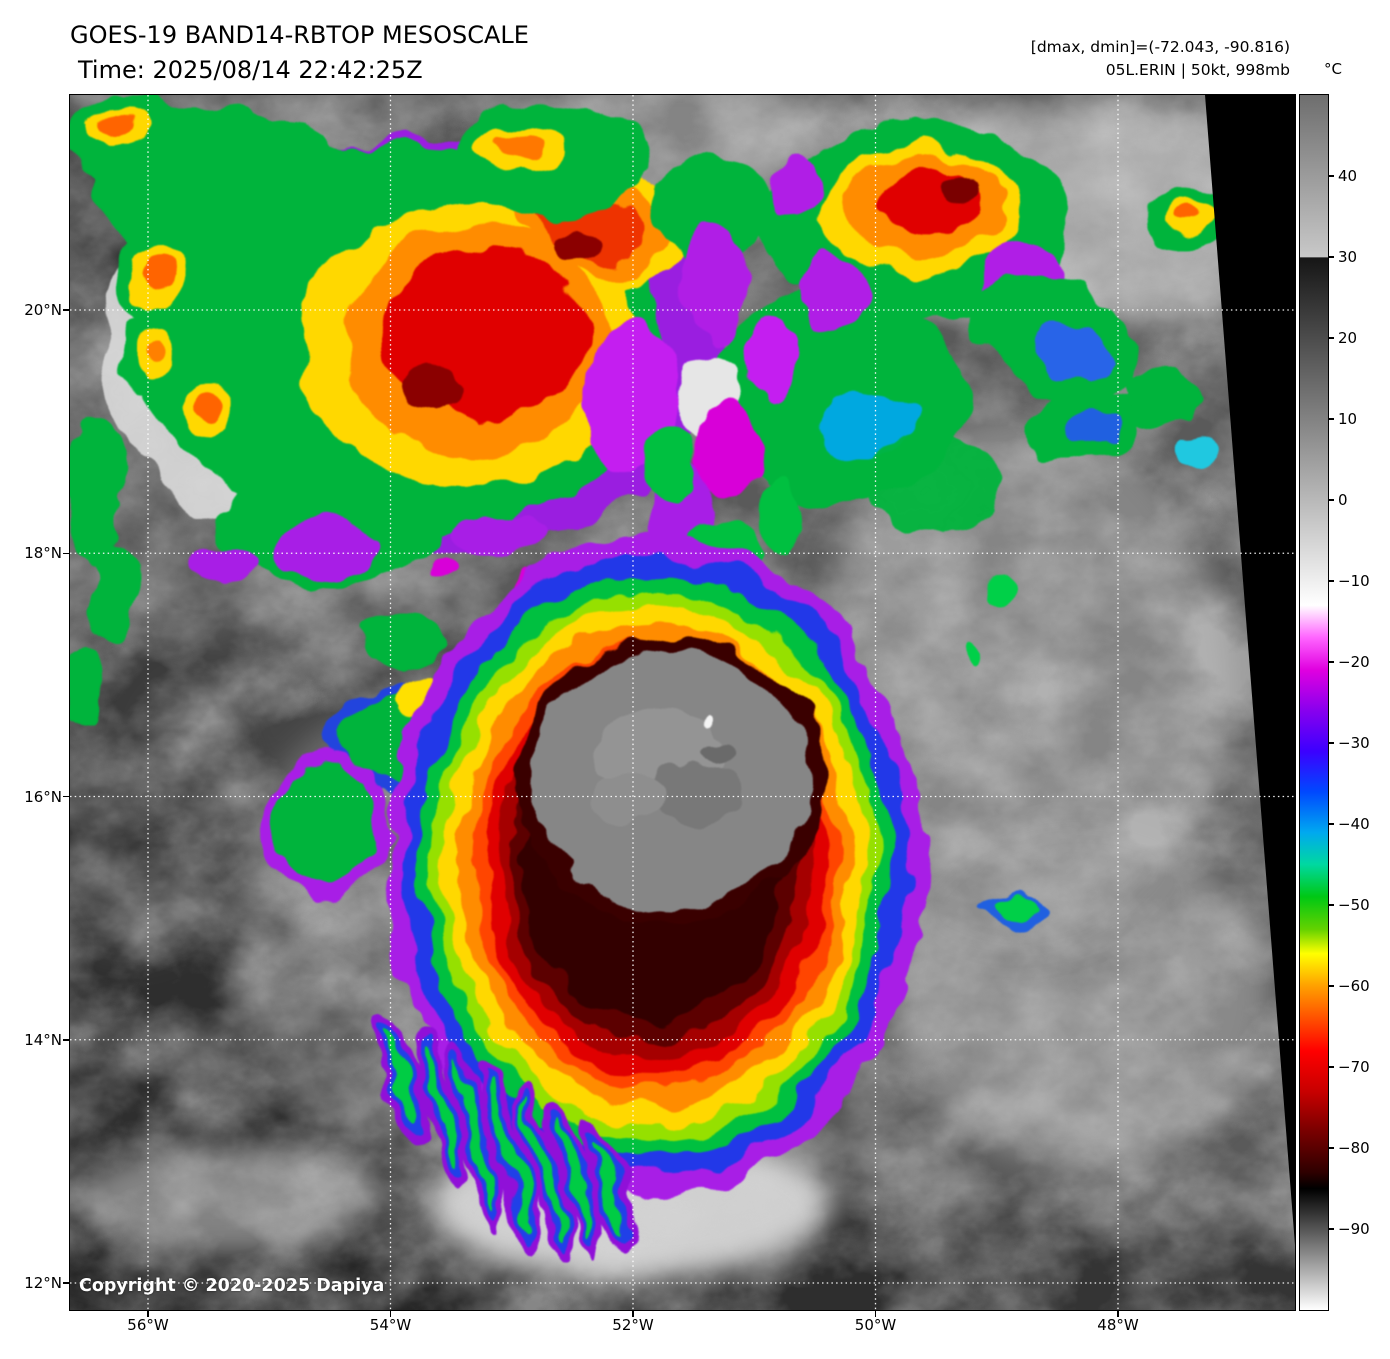 The height and width of the screenshot is (1359, 1390). Describe the element at coordinates (148, 1325) in the screenshot. I see `lon-tick-label: 56°W` at that location.